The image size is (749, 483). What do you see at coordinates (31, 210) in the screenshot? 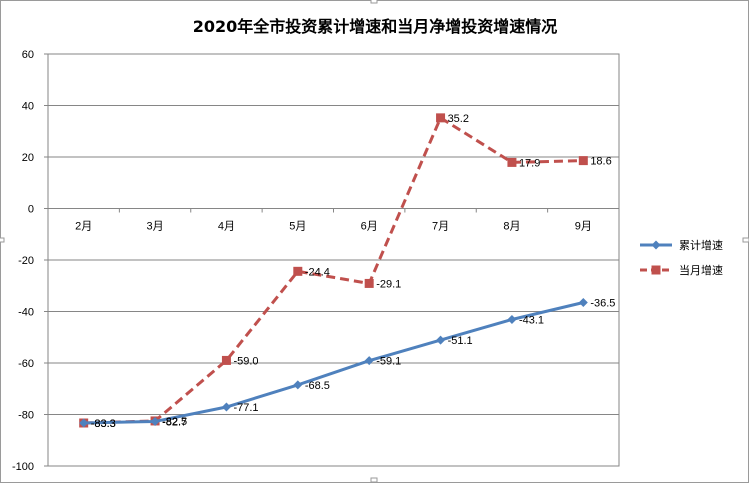
I see `y-tick-label: 0` at bounding box center [31, 210].